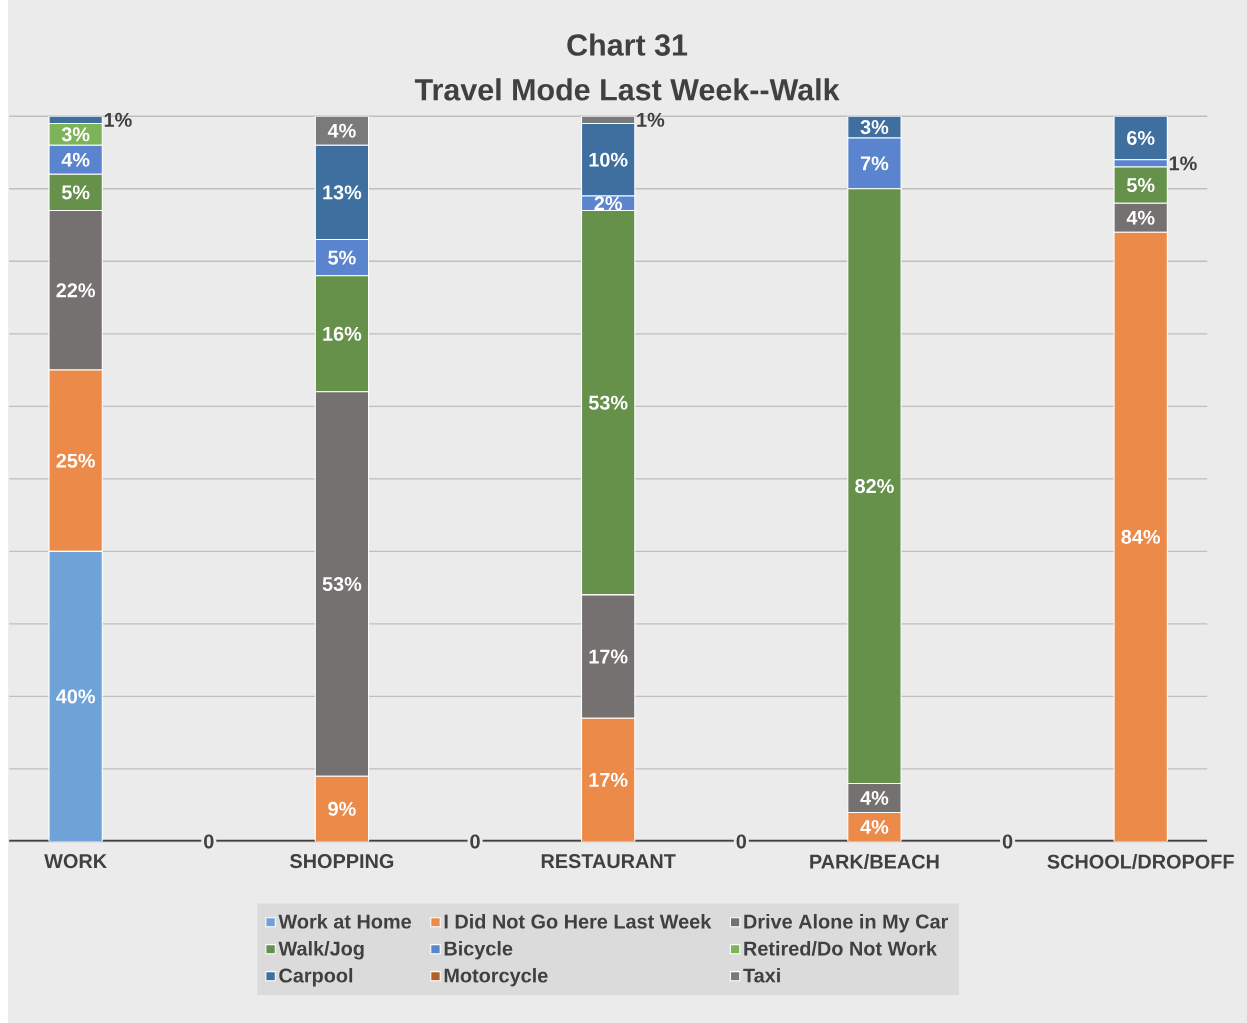 The height and width of the screenshot is (1023, 1247). Describe the element at coordinates (316, 977) in the screenshot. I see `legend-label: Carpool` at that location.